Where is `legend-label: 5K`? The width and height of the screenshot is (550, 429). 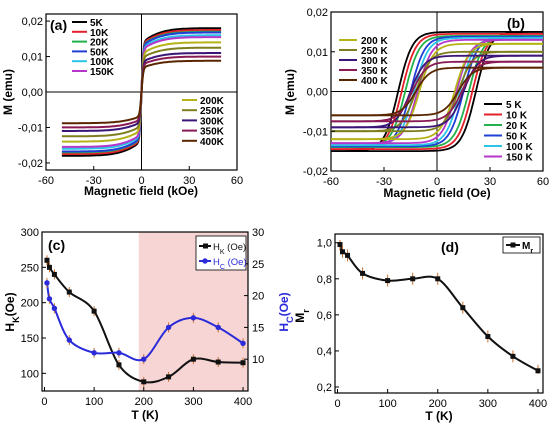
legend-label: 5K is located at coordinates (97, 23).